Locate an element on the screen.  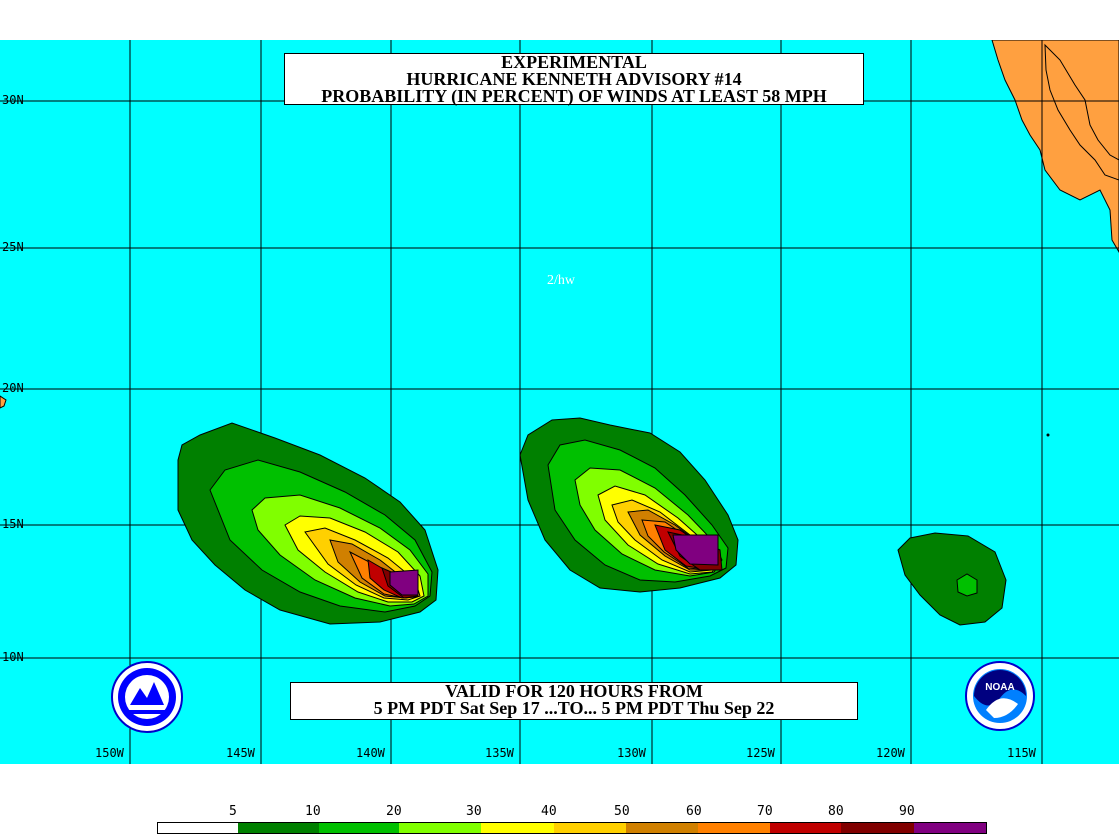
legend-color-bar is located at coordinates (572, 828).